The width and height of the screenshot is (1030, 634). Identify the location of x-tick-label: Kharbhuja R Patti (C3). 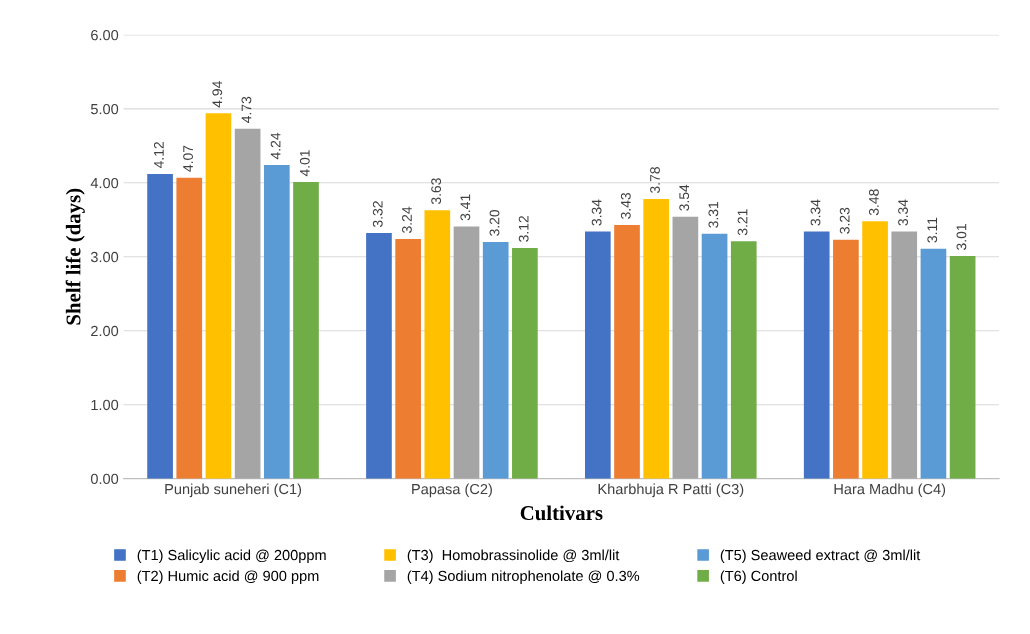
(671, 490).